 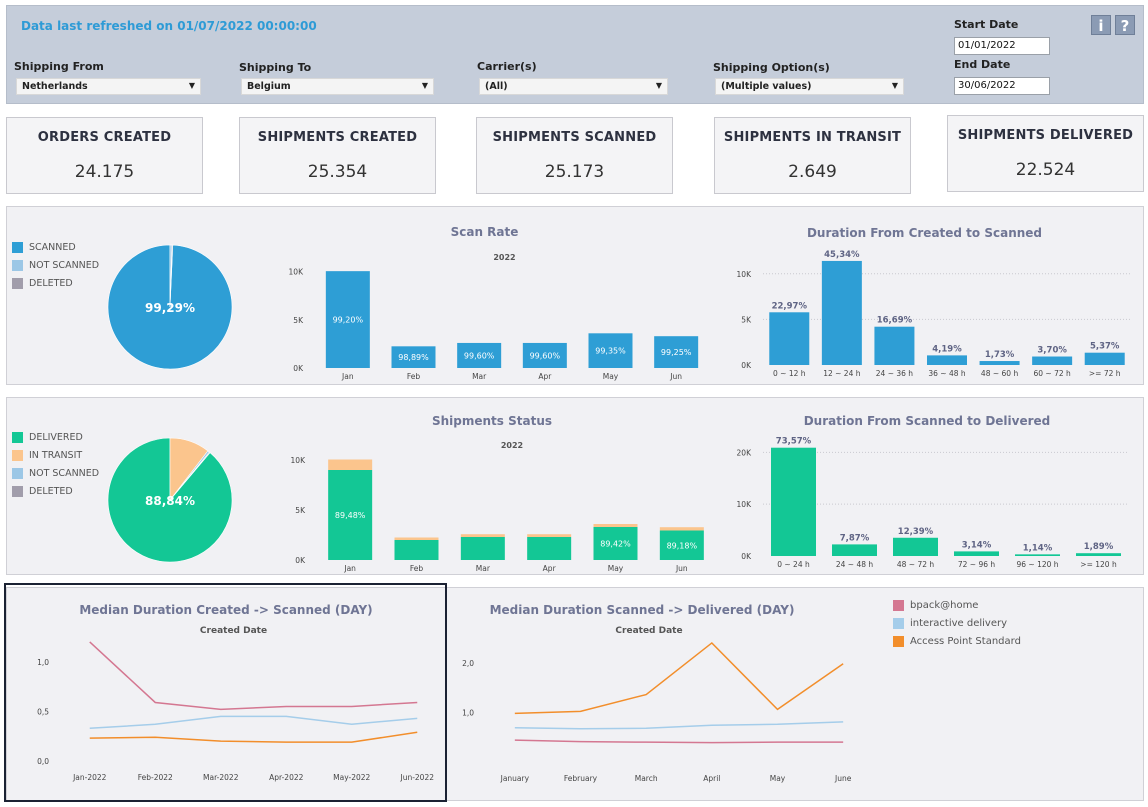 I want to click on bar-delivered, so click(x=549, y=548).